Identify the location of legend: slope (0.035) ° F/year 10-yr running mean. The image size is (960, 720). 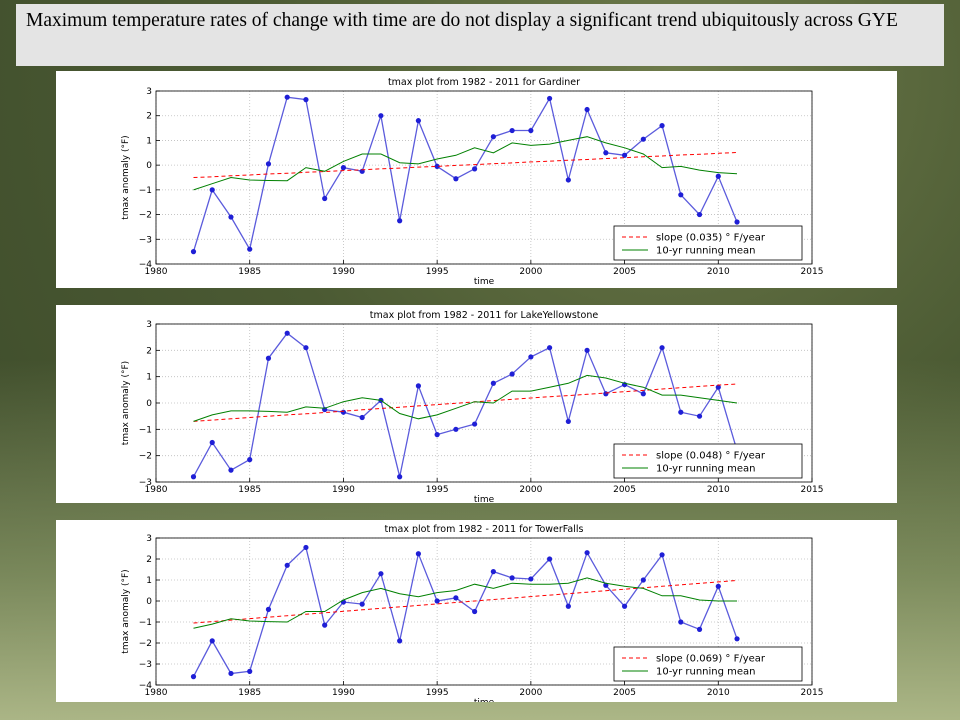
(708, 243).